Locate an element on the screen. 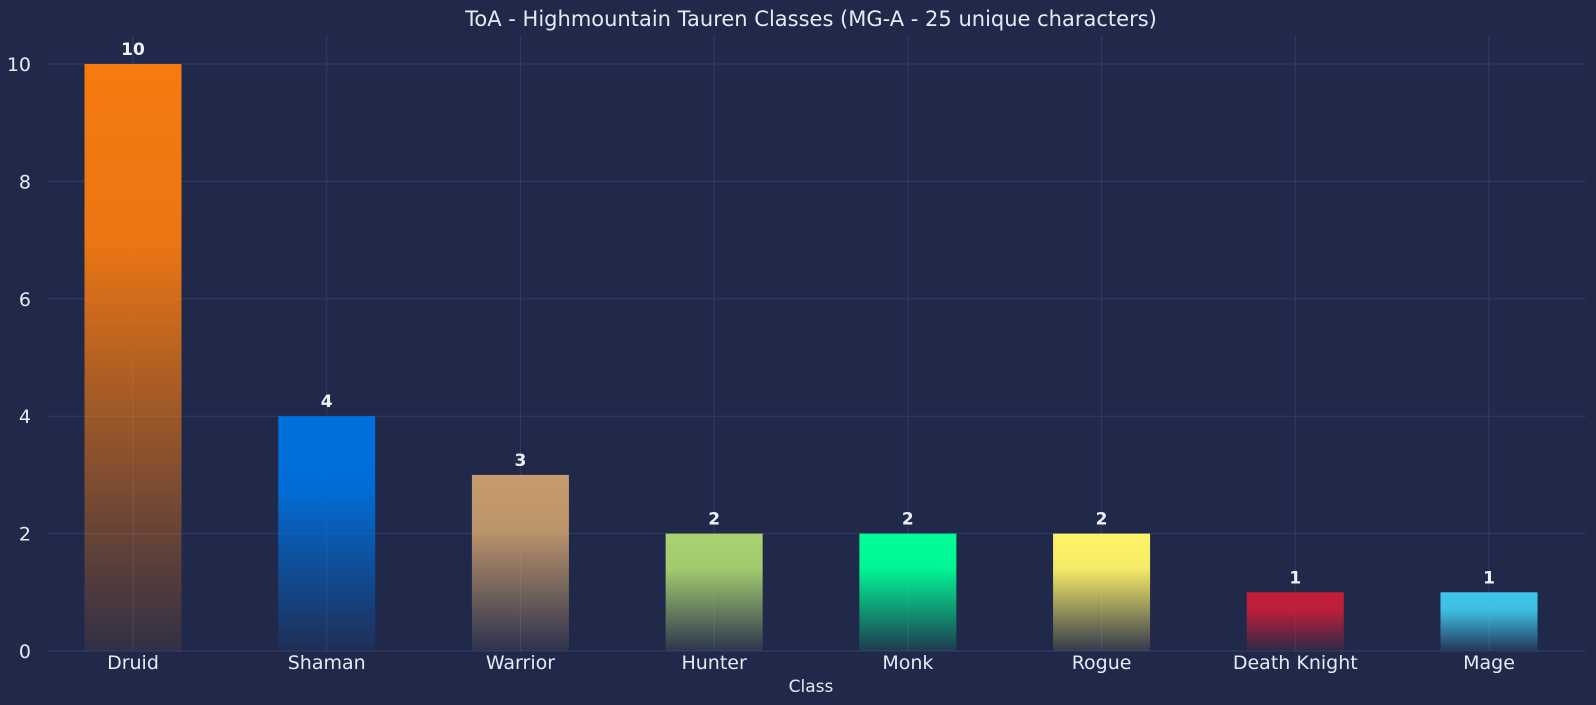  x-tick-label: Rogue is located at coordinates (1102, 663).